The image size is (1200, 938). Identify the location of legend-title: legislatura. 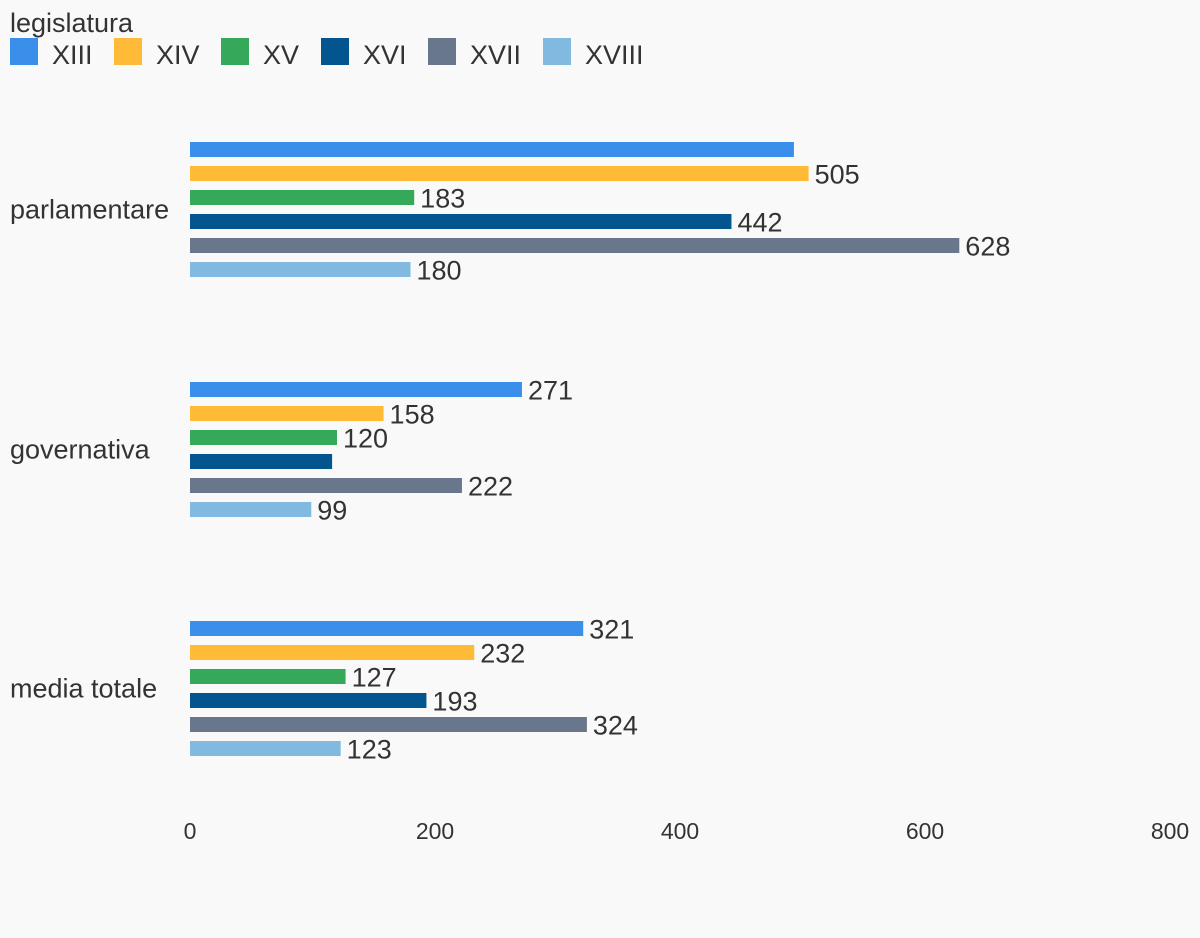
(72, 23).